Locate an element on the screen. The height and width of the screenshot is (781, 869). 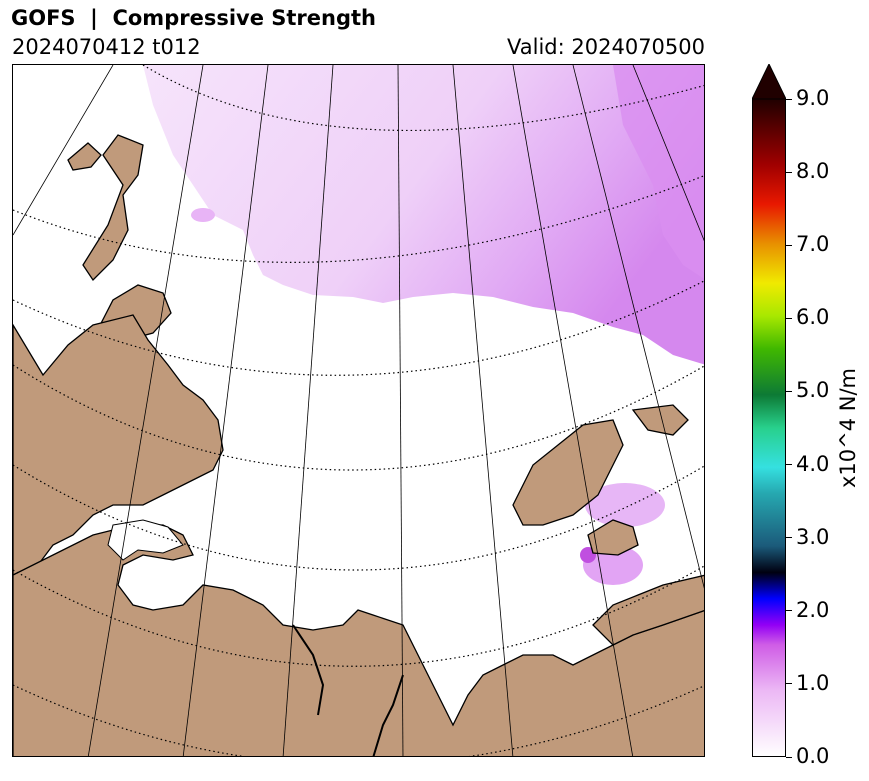
colorbar-tick-label: 5.0 is located at coordinates (813, 390).